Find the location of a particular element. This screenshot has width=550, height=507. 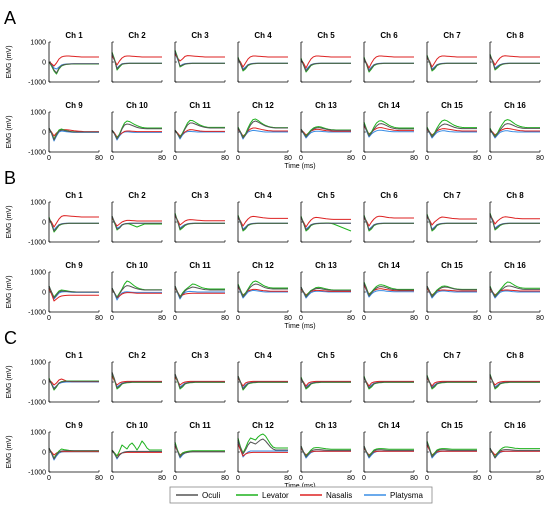

subplot-ch-5: Ch 5 is located at coordinates (326, 377).